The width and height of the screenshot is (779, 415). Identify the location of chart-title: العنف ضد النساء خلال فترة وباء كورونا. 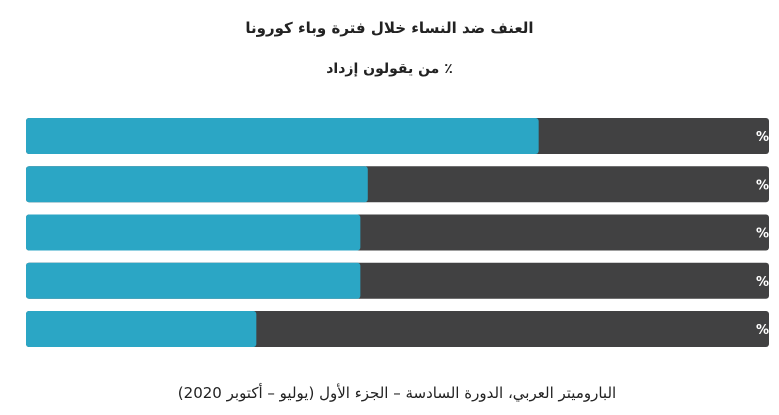
(389, 28).